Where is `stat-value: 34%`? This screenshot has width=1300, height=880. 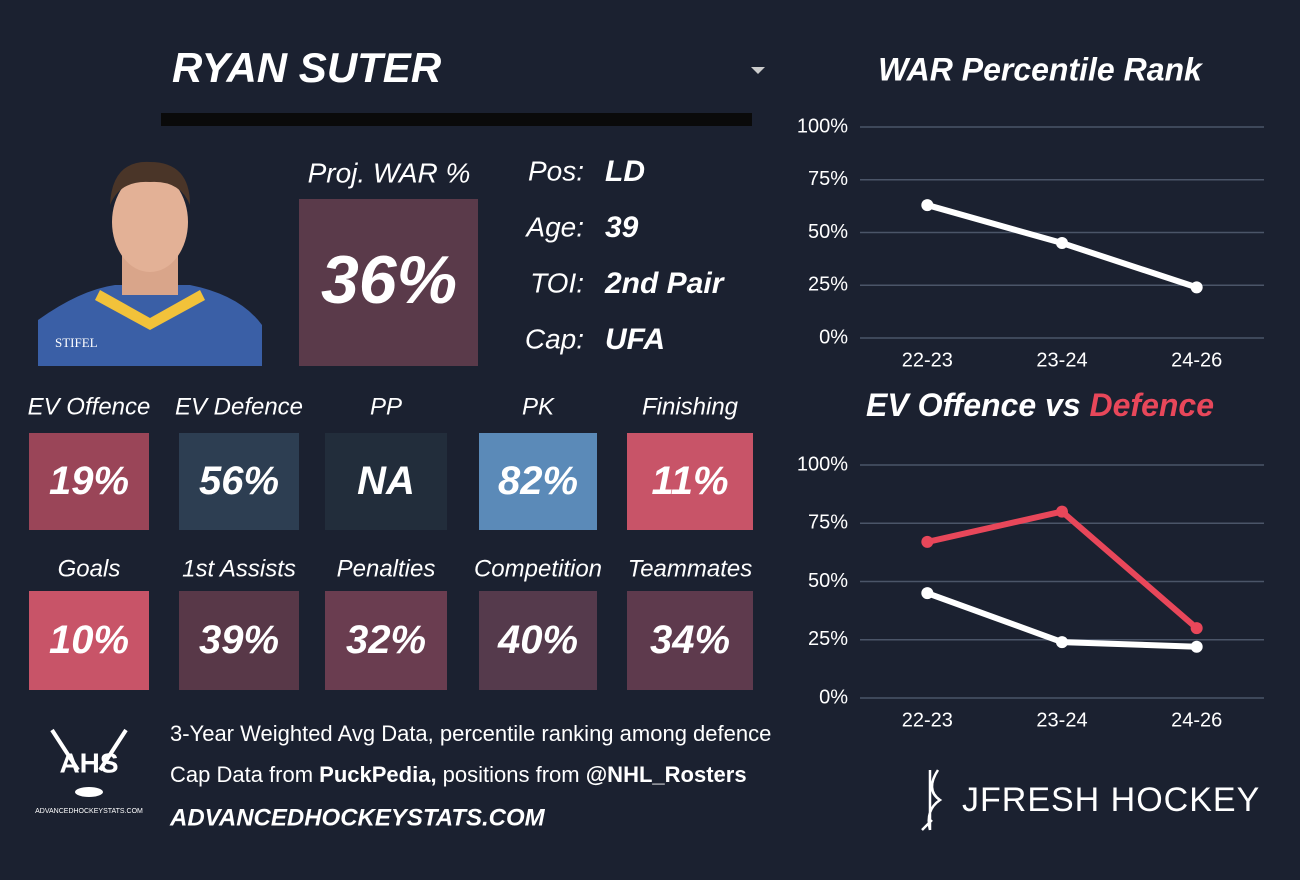 stat-value: 34% is located at coordinates (690, 640).